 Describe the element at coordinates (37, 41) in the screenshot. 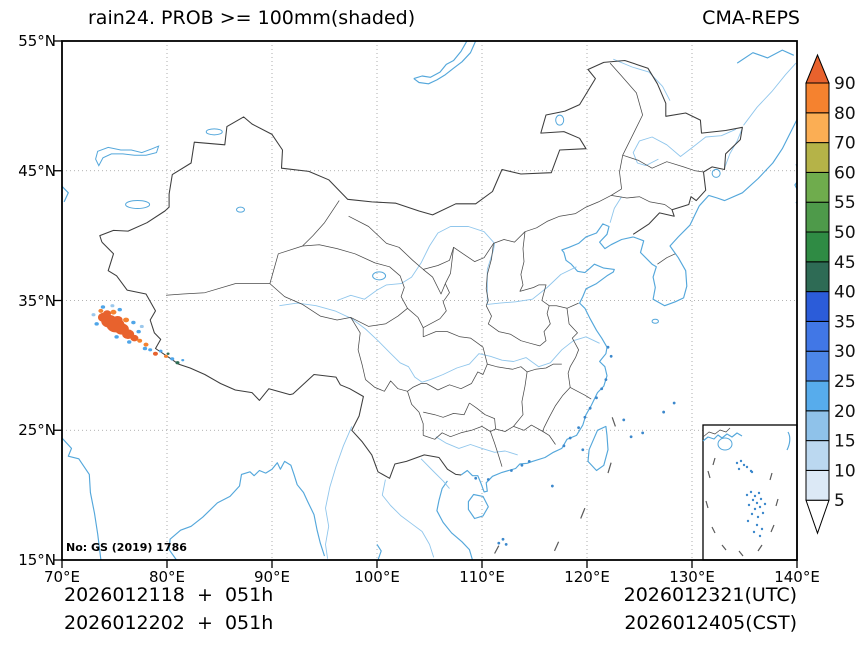

I see `y-tick-label: 55°N` at that location.